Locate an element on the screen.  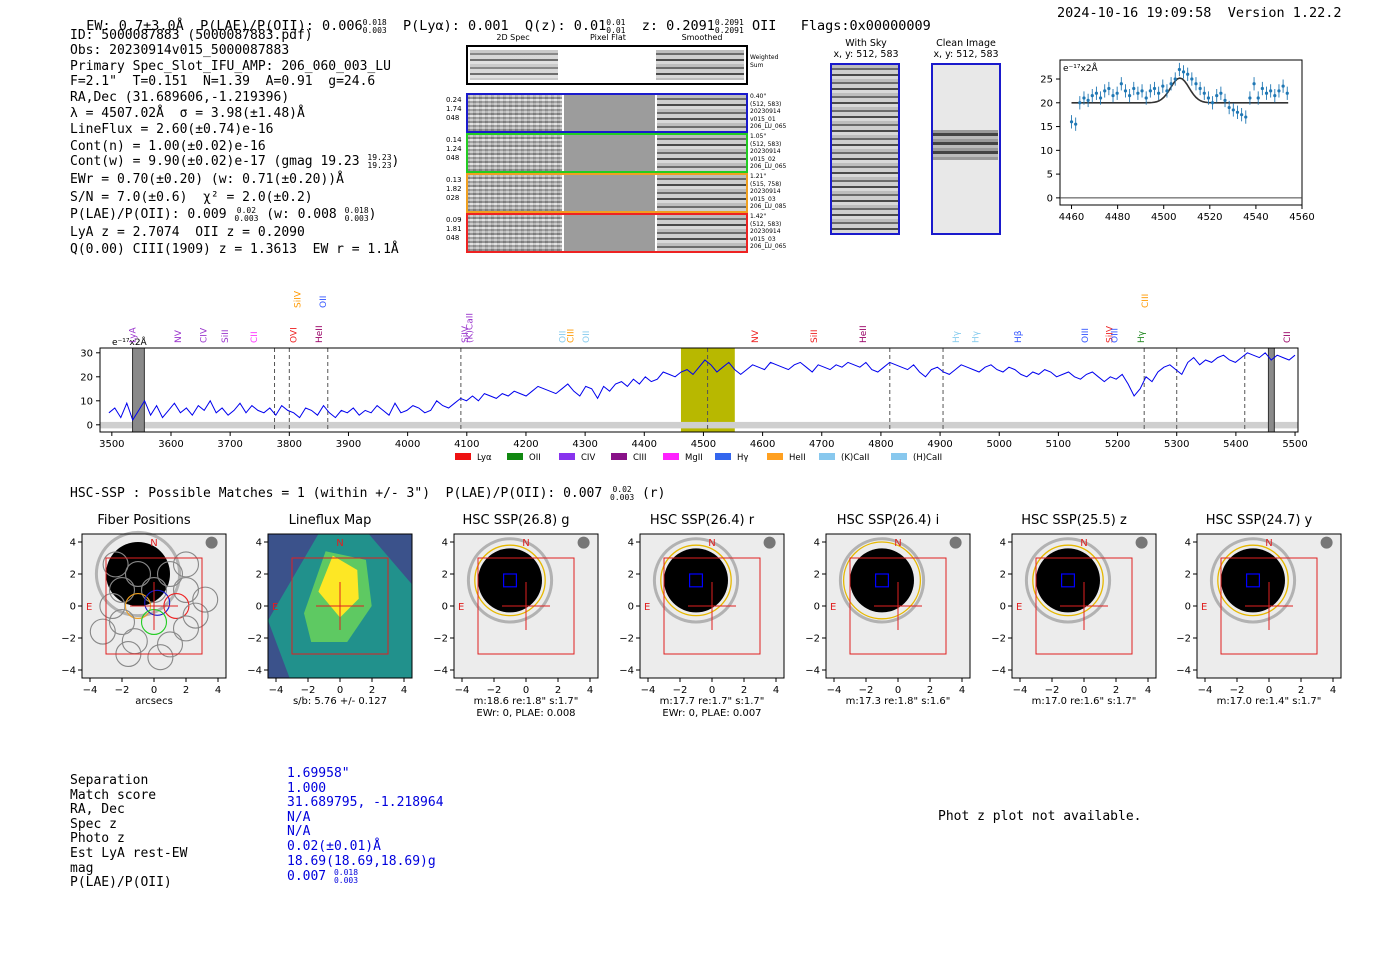
with-sky-image is located at coordinates (865, 149).